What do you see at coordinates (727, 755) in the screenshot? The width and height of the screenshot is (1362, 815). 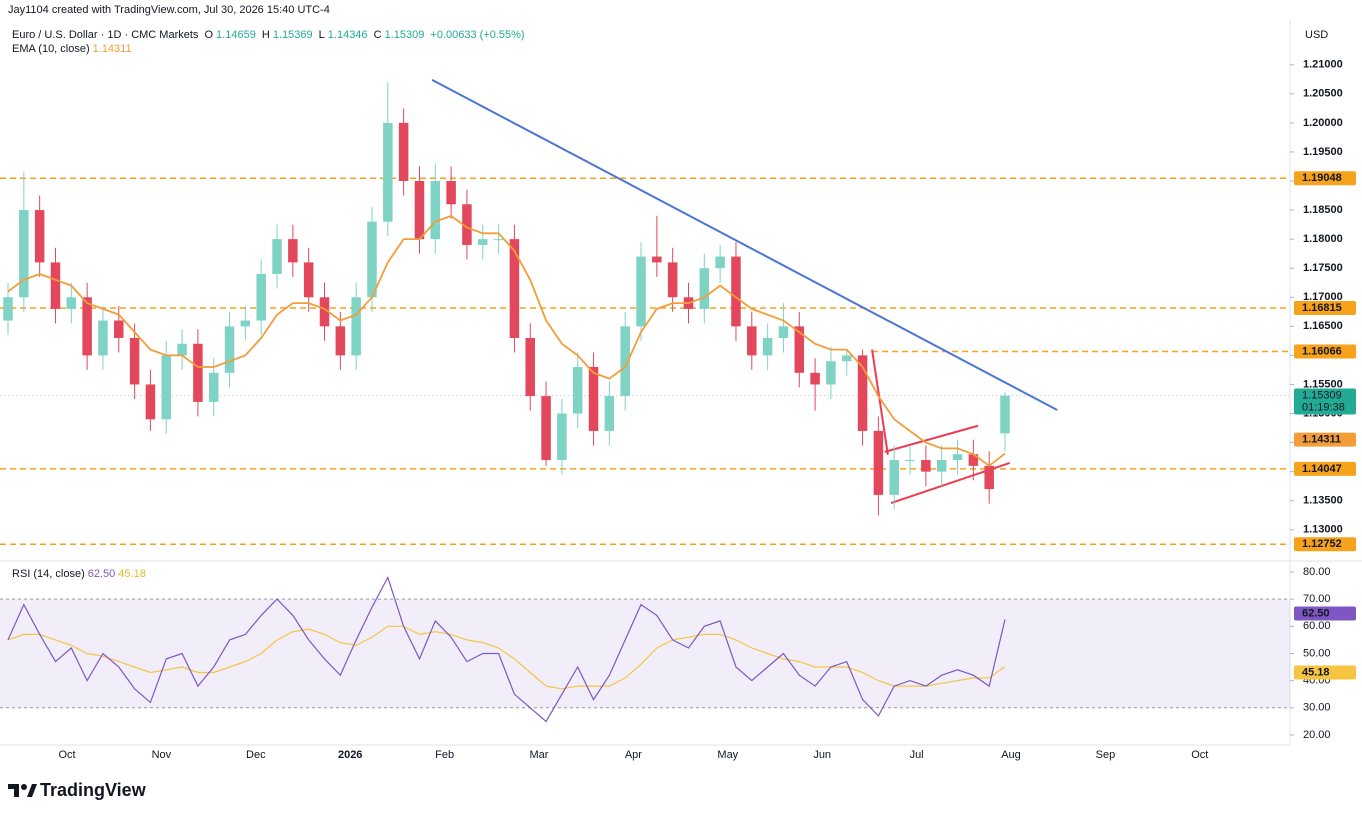 I see `x-tick-label: May` at bounding box center [727, 755].